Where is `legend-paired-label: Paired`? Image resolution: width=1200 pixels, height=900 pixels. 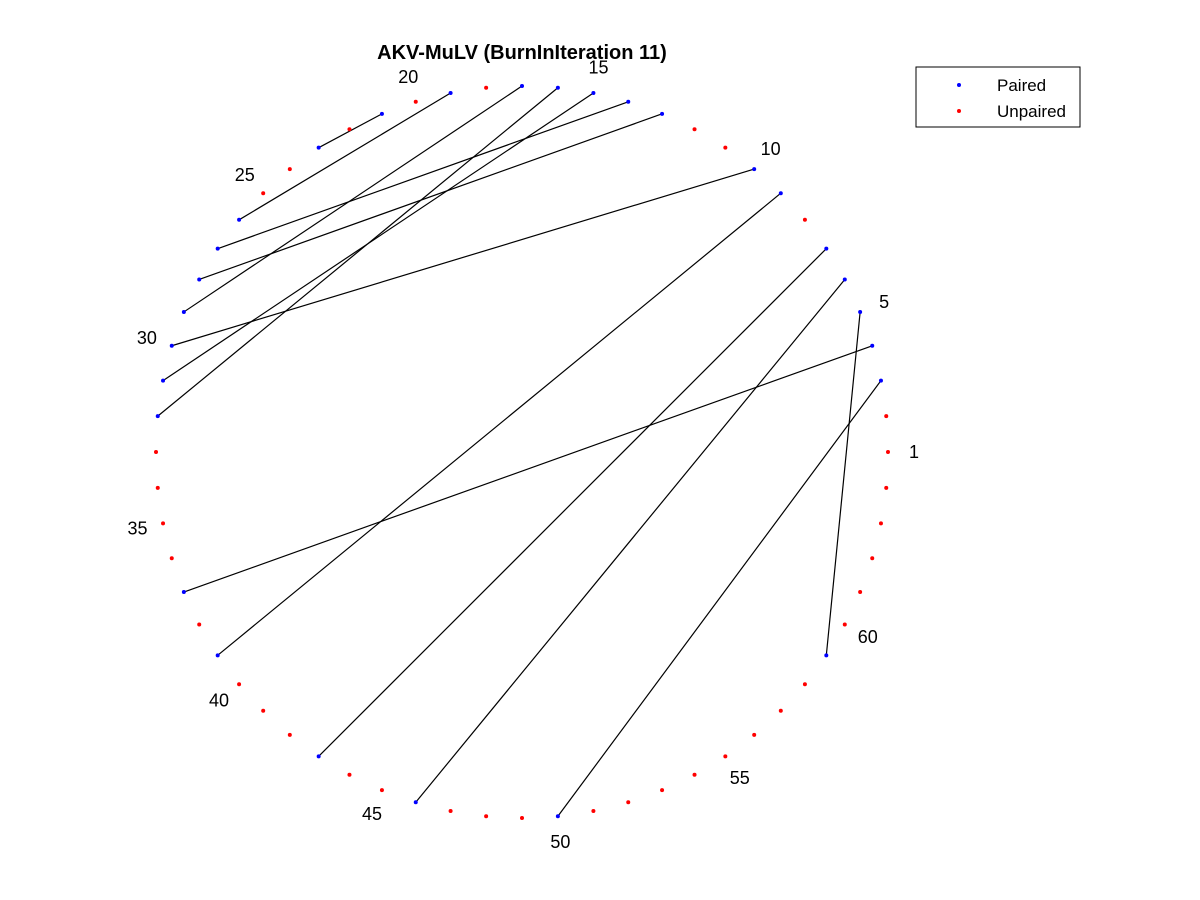 legend-paired-label: Paired is located at coordinates (1021, 85).